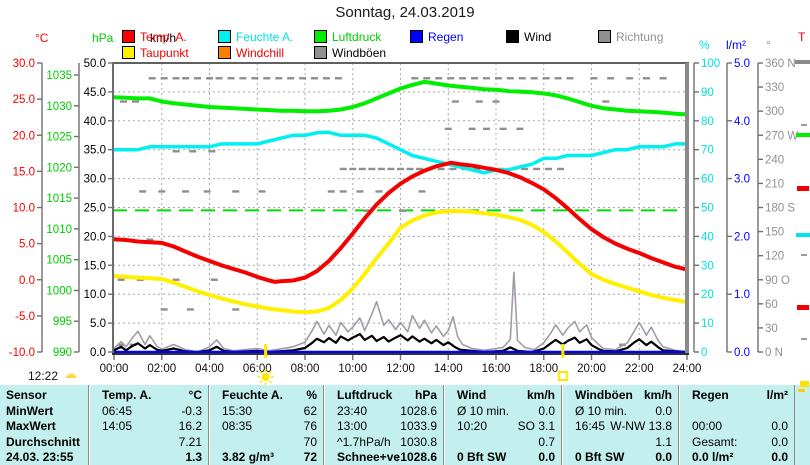 Image resolution: width=810 pixels, height=465 pixels. I want to click on axis-tick-label-temp_c: 20.0, so click(24, 136).